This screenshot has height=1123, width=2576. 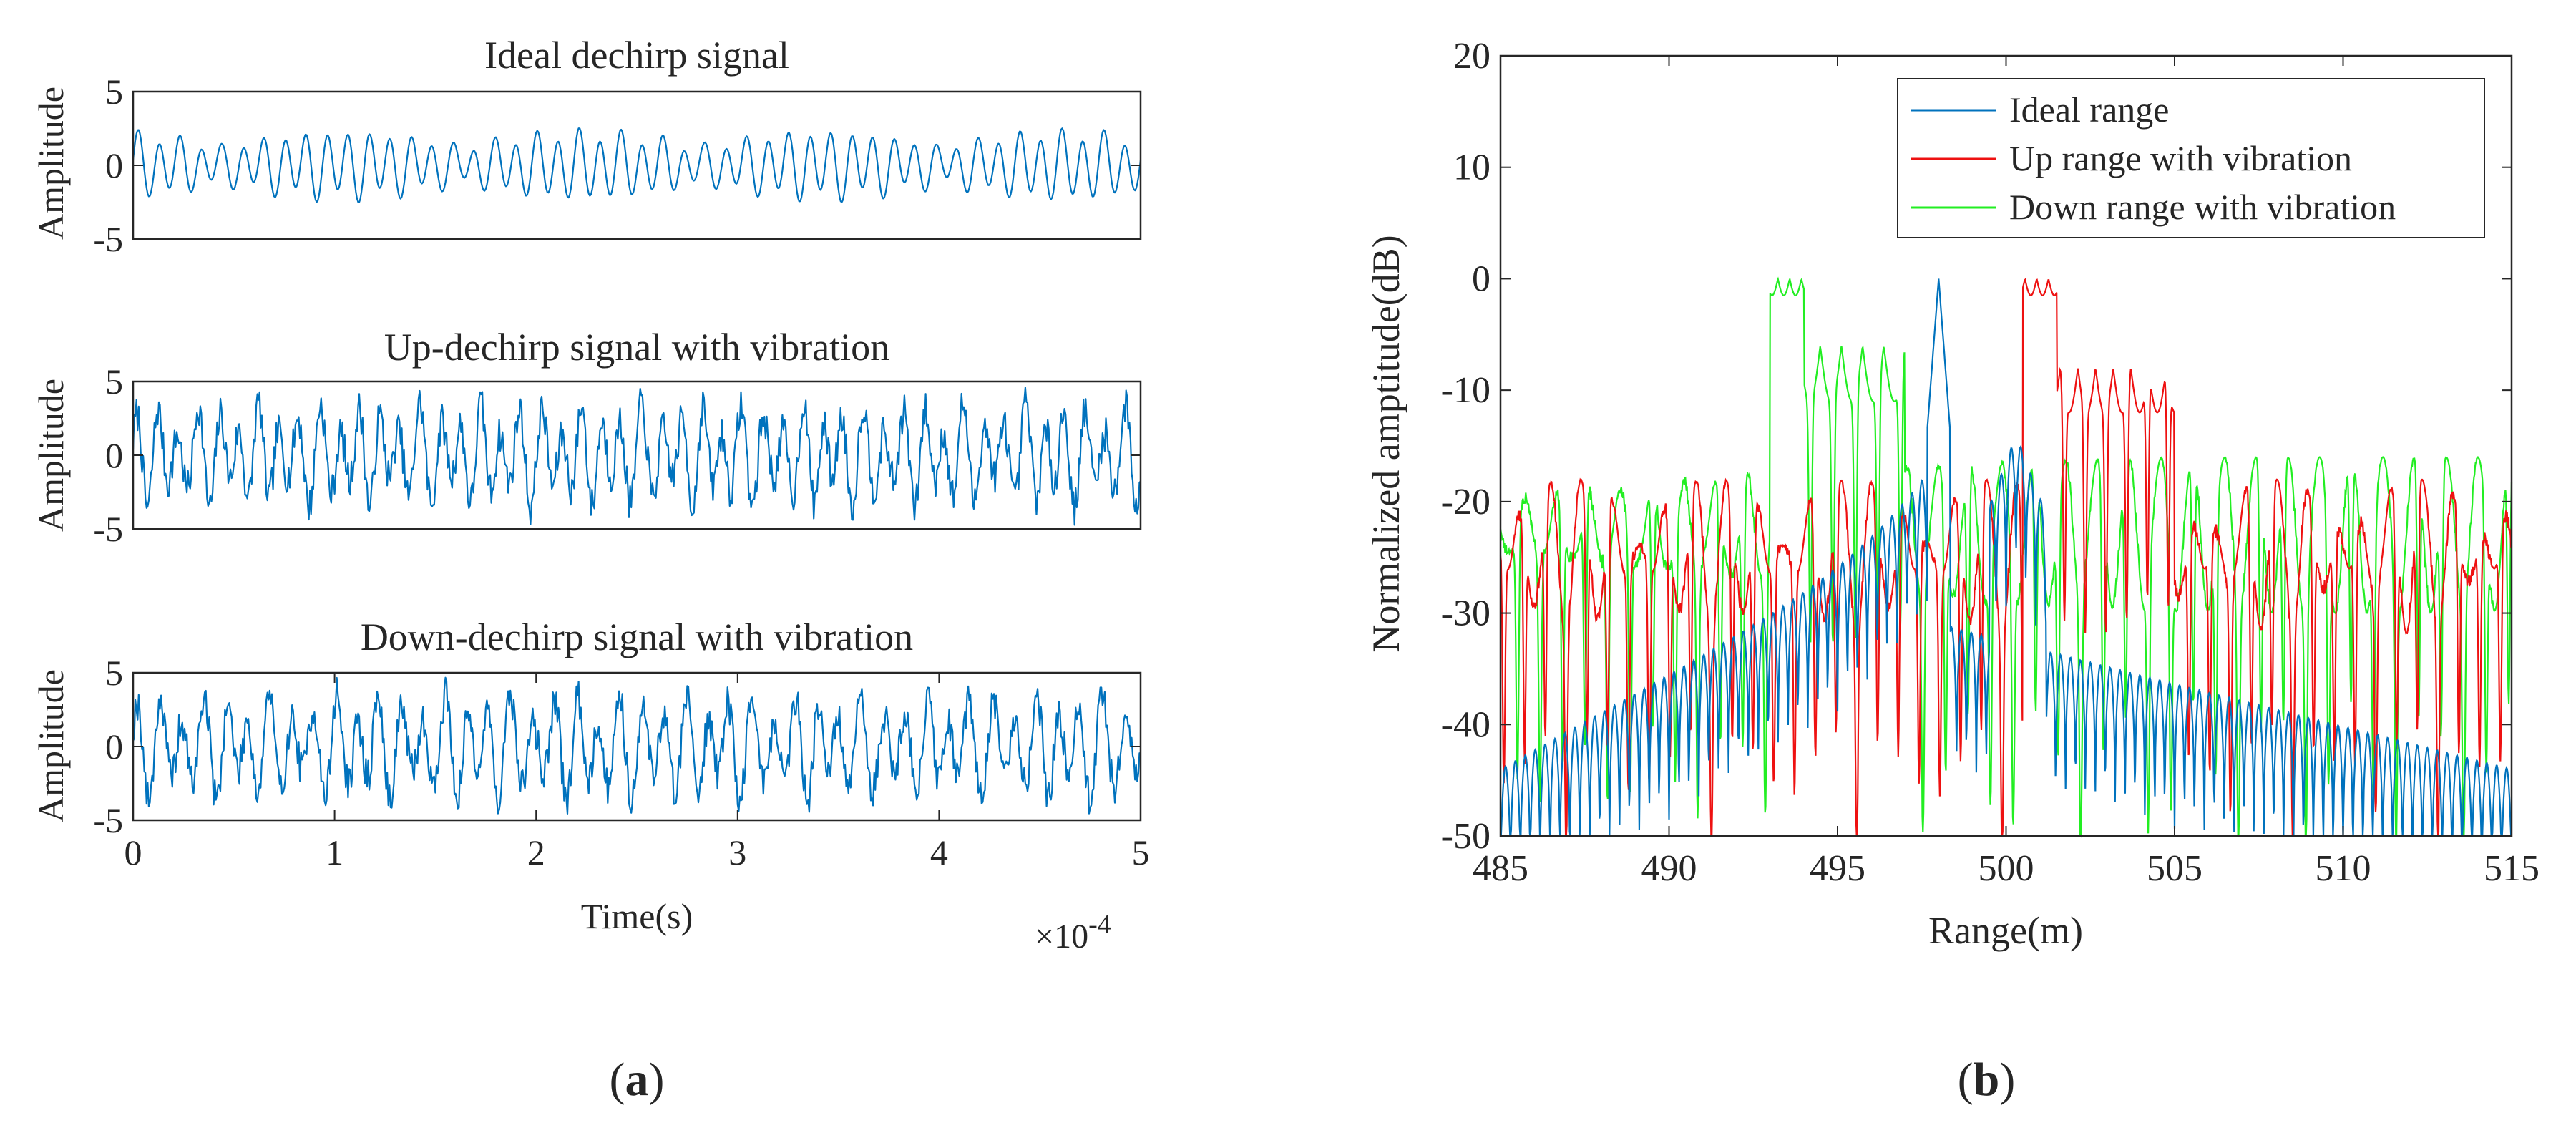 What do you see at coordinates (939, 852) in the screenshot?
I see `x-tick-label: 4` at bounding box center [939, 852].